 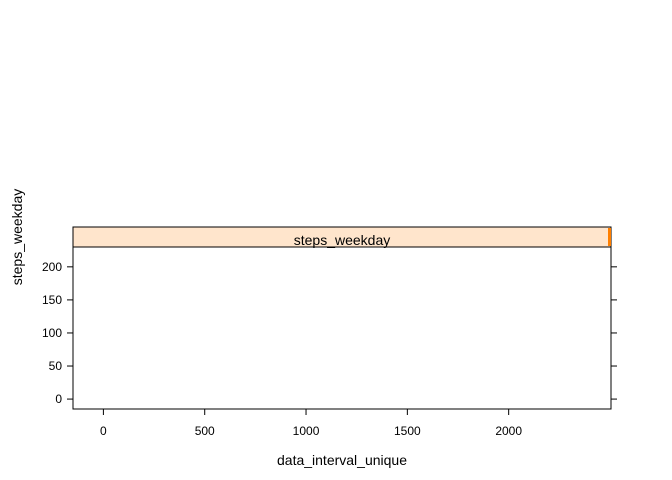 What do you see at coordinates (56, 366) in the screenshot?
I see `y-tick-label-1: 50` at bounding box center [56, 366].